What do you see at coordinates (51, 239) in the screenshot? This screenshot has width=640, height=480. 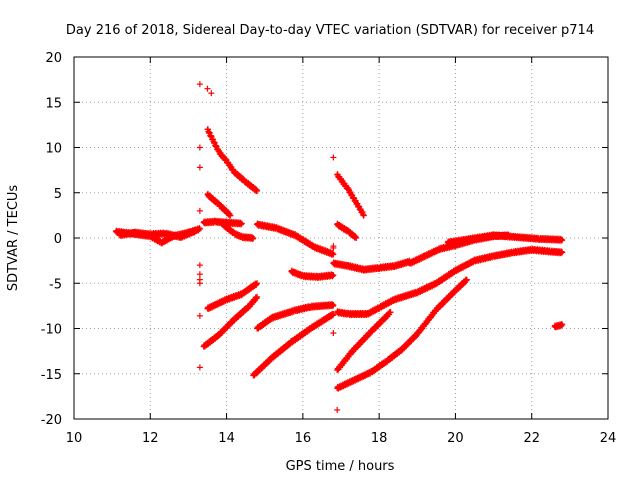 I see `y-tick-labels: -20 -15 -10 -5 0 5 10 15 20` at bounding box center [51, 239].